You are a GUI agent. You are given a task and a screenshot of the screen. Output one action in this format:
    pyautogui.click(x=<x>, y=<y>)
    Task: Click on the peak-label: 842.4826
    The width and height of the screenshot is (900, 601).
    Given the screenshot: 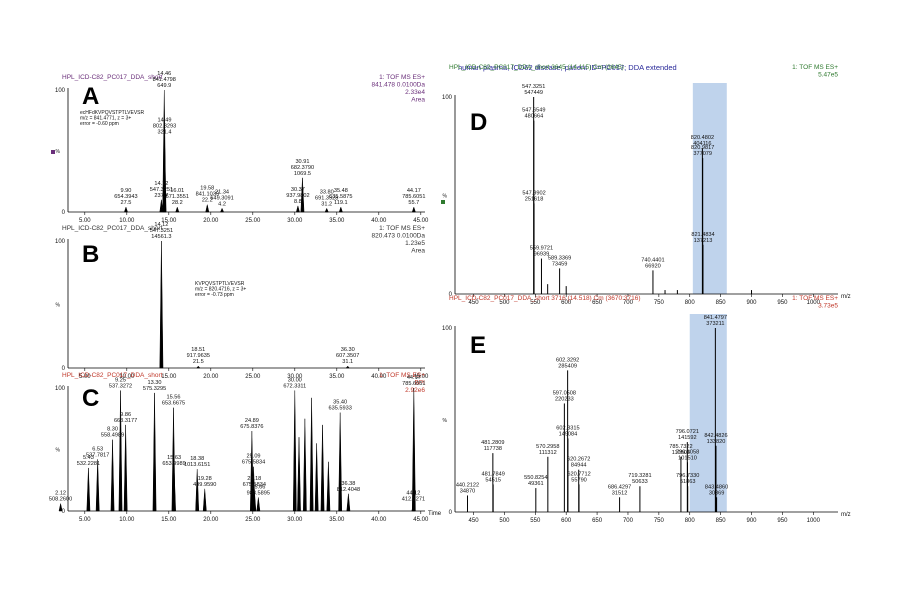 What is the action you would take?
    pyautogui.click(x=715, y=436)
    